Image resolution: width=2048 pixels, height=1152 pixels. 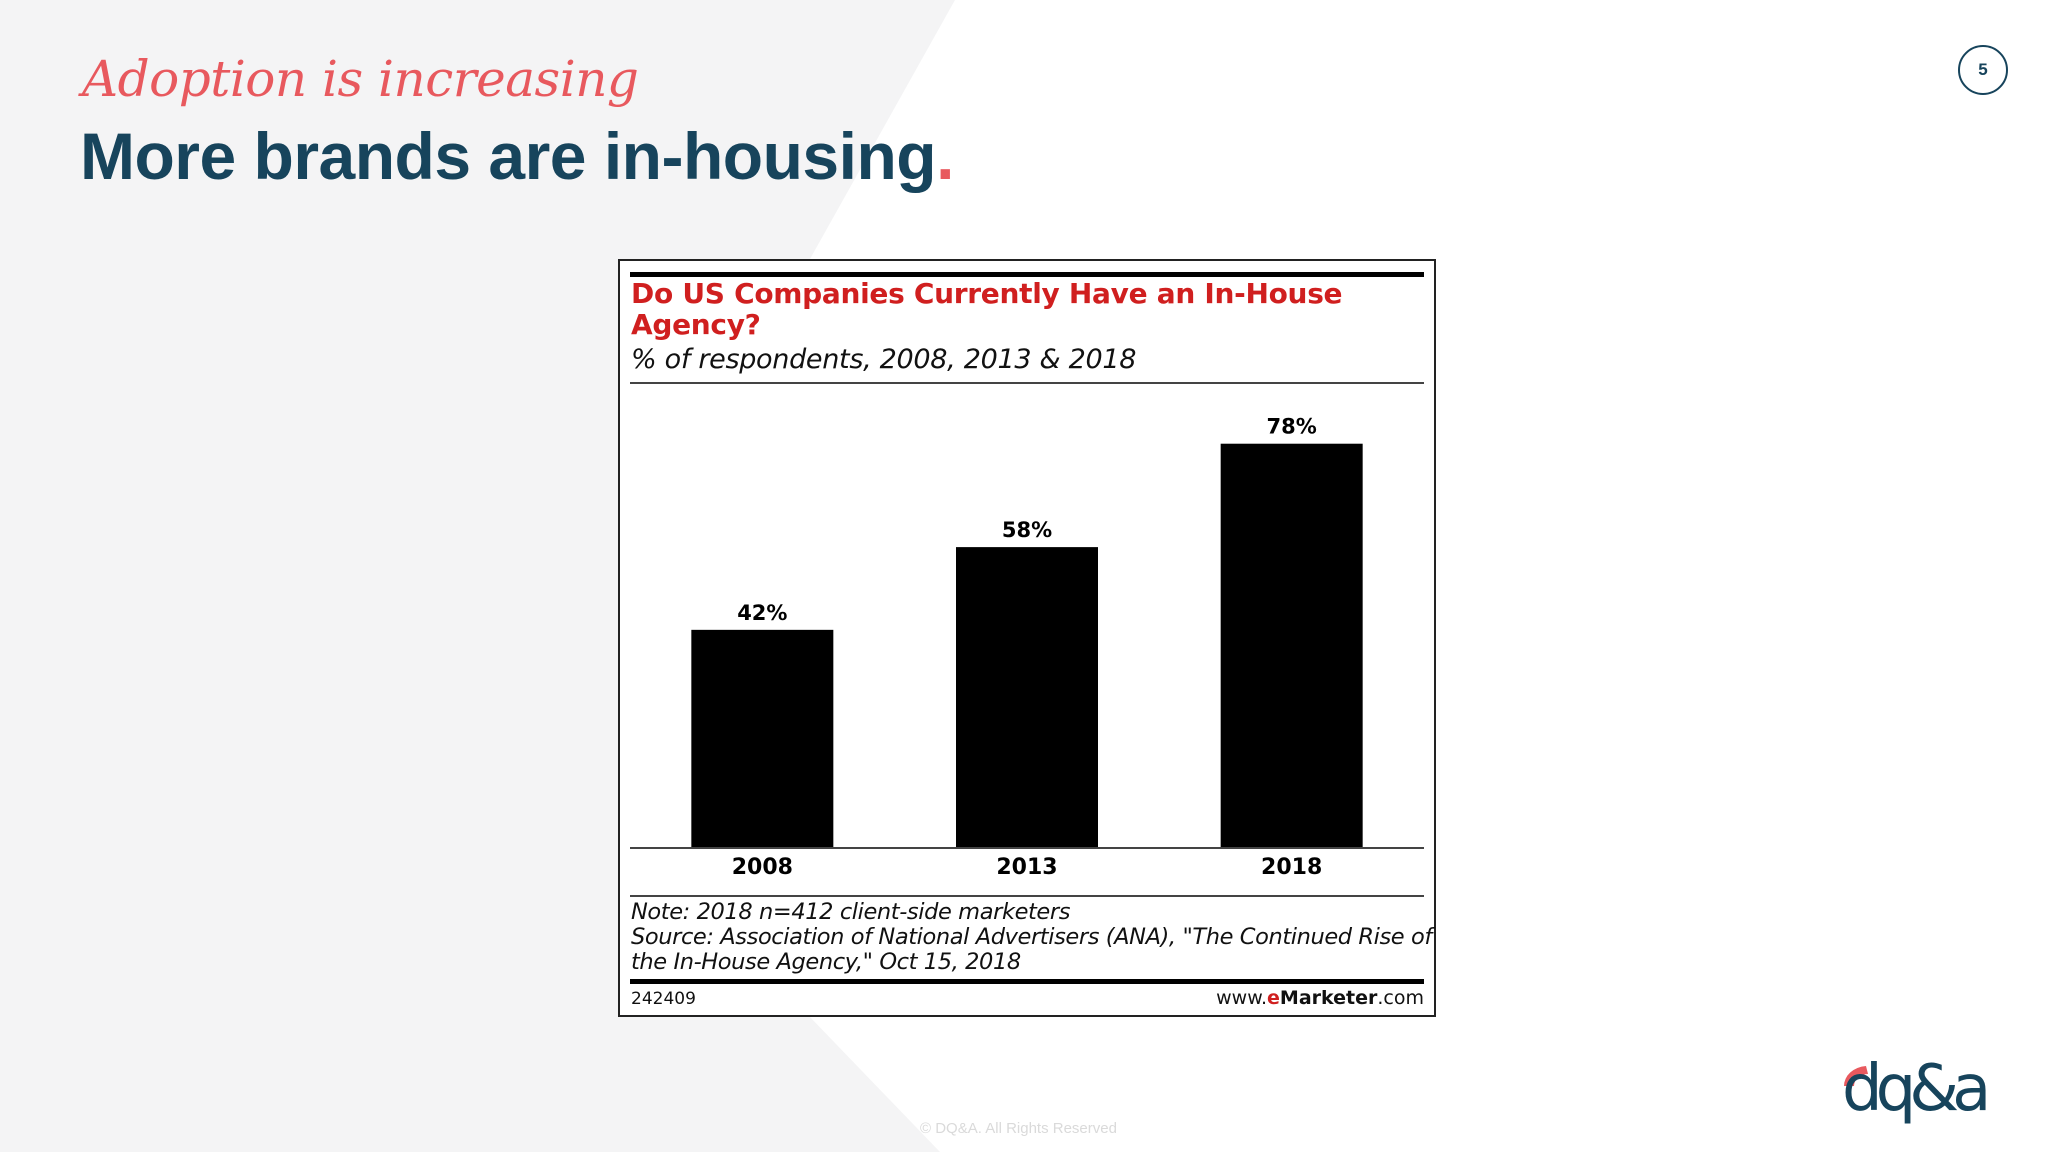 What do you see at coordinates (1292, 427) in the screenshot?
I see `data-label-2018: 78%` at bounding box center [1292, 427].